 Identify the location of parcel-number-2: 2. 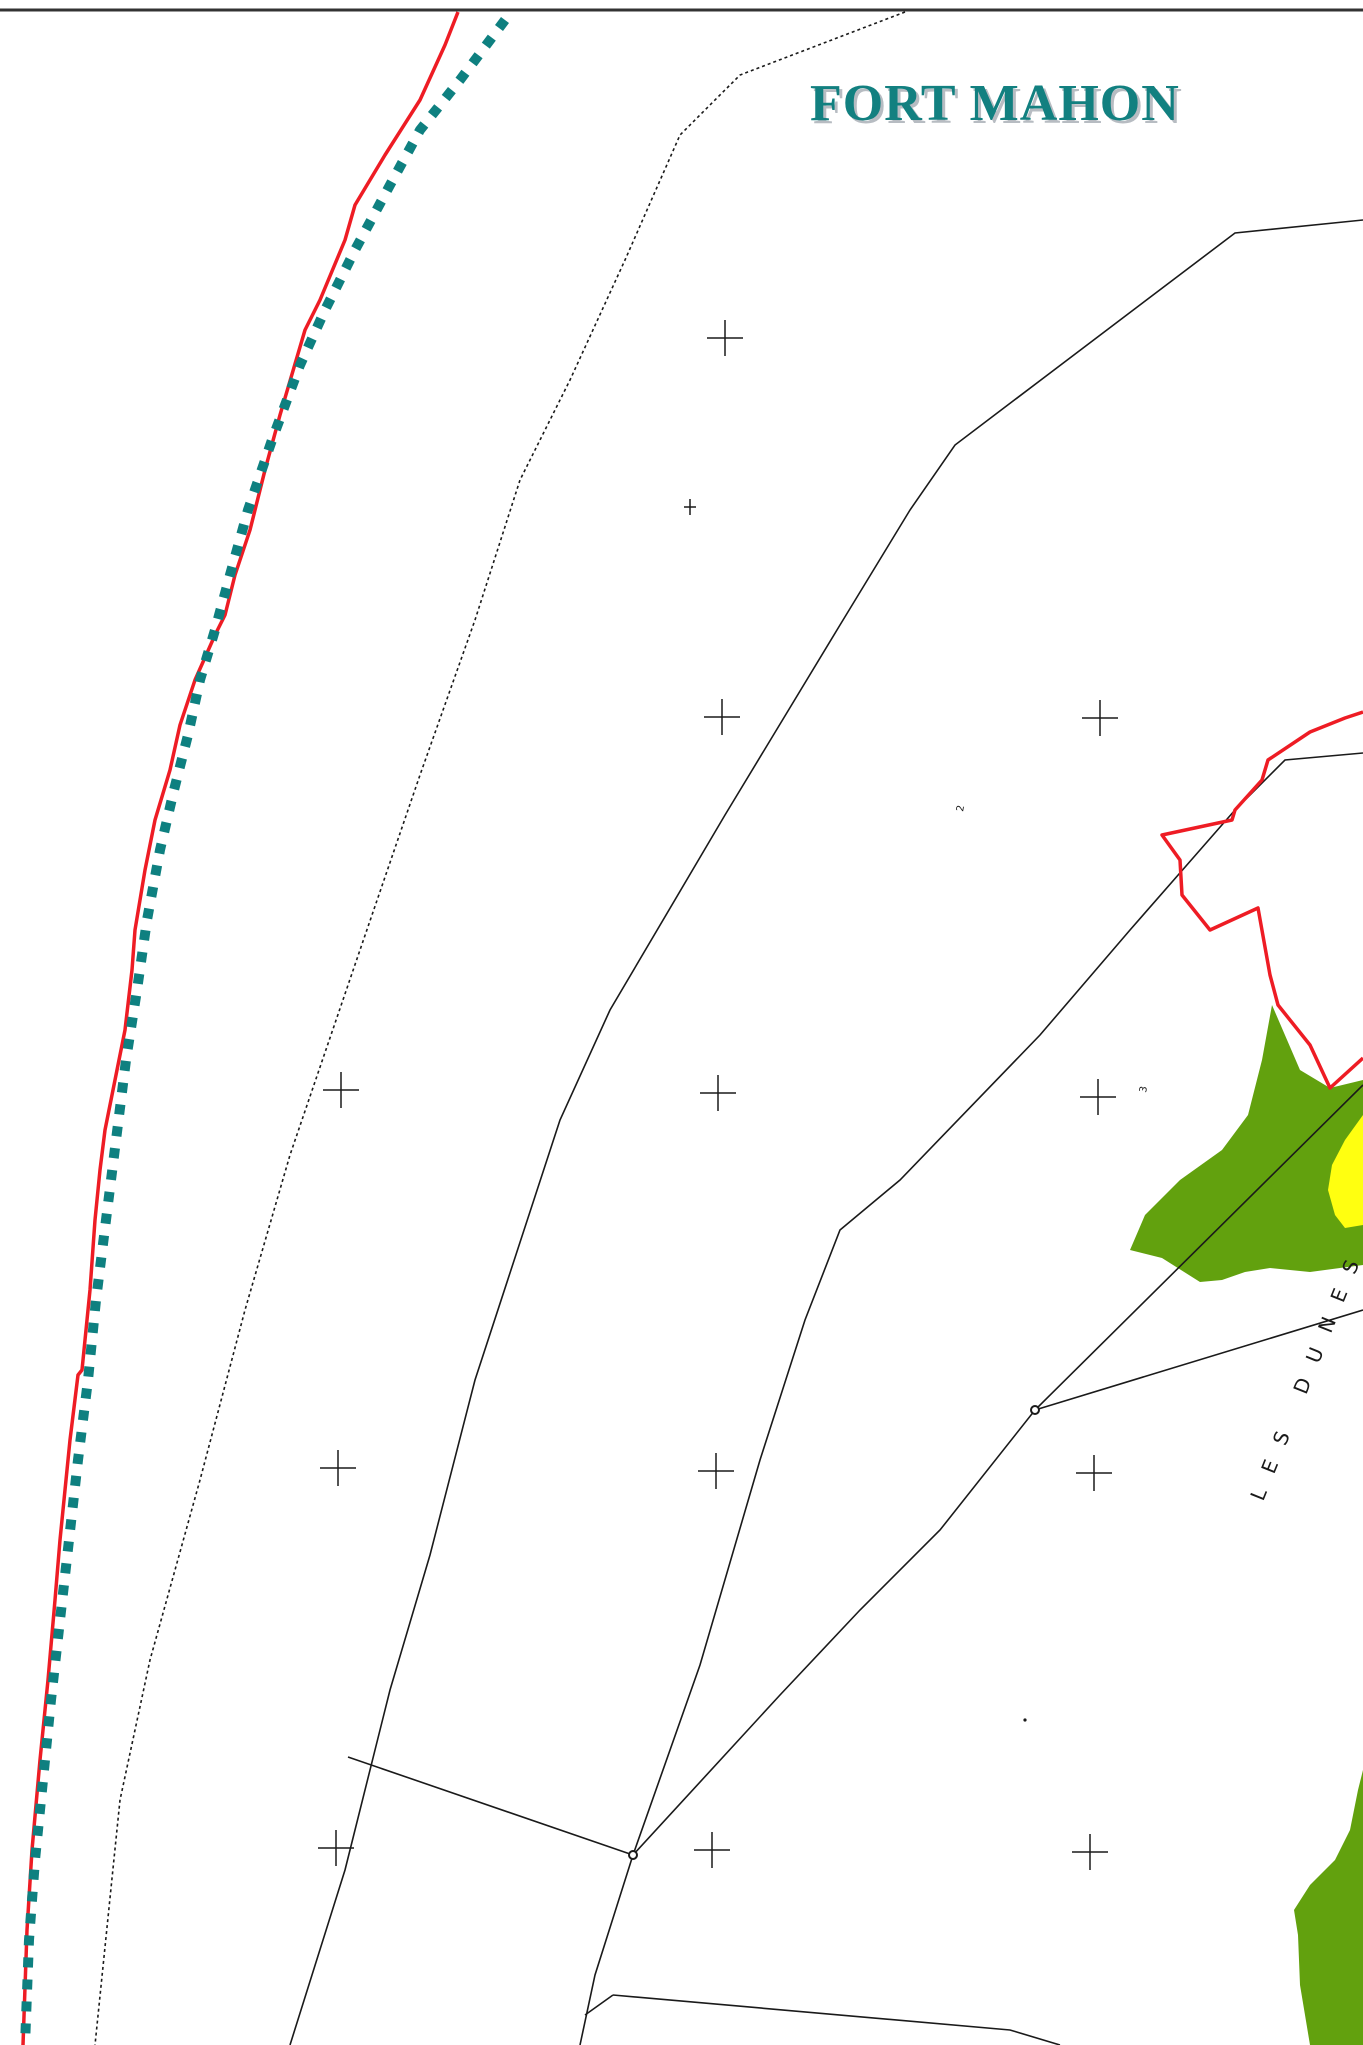
(961, 808).